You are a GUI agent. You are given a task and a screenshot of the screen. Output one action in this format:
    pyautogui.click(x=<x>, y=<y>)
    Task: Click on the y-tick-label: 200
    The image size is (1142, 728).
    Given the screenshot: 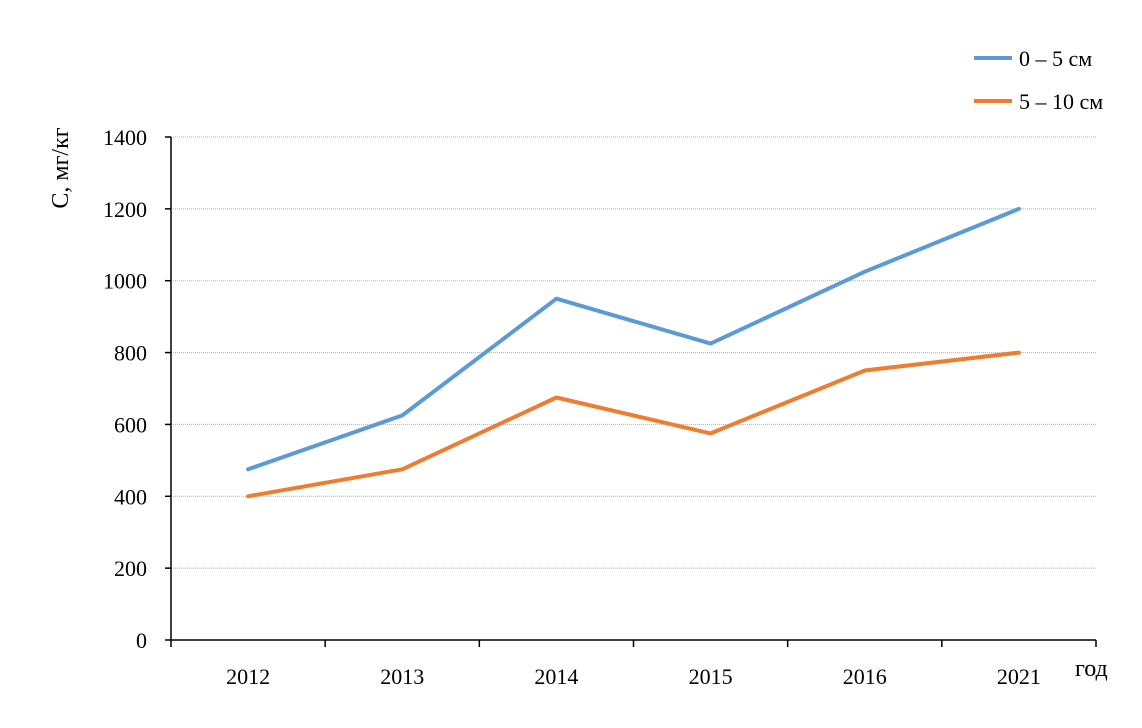 What is the action you would take?
    pyautogui.click(x=130, y=568)
    